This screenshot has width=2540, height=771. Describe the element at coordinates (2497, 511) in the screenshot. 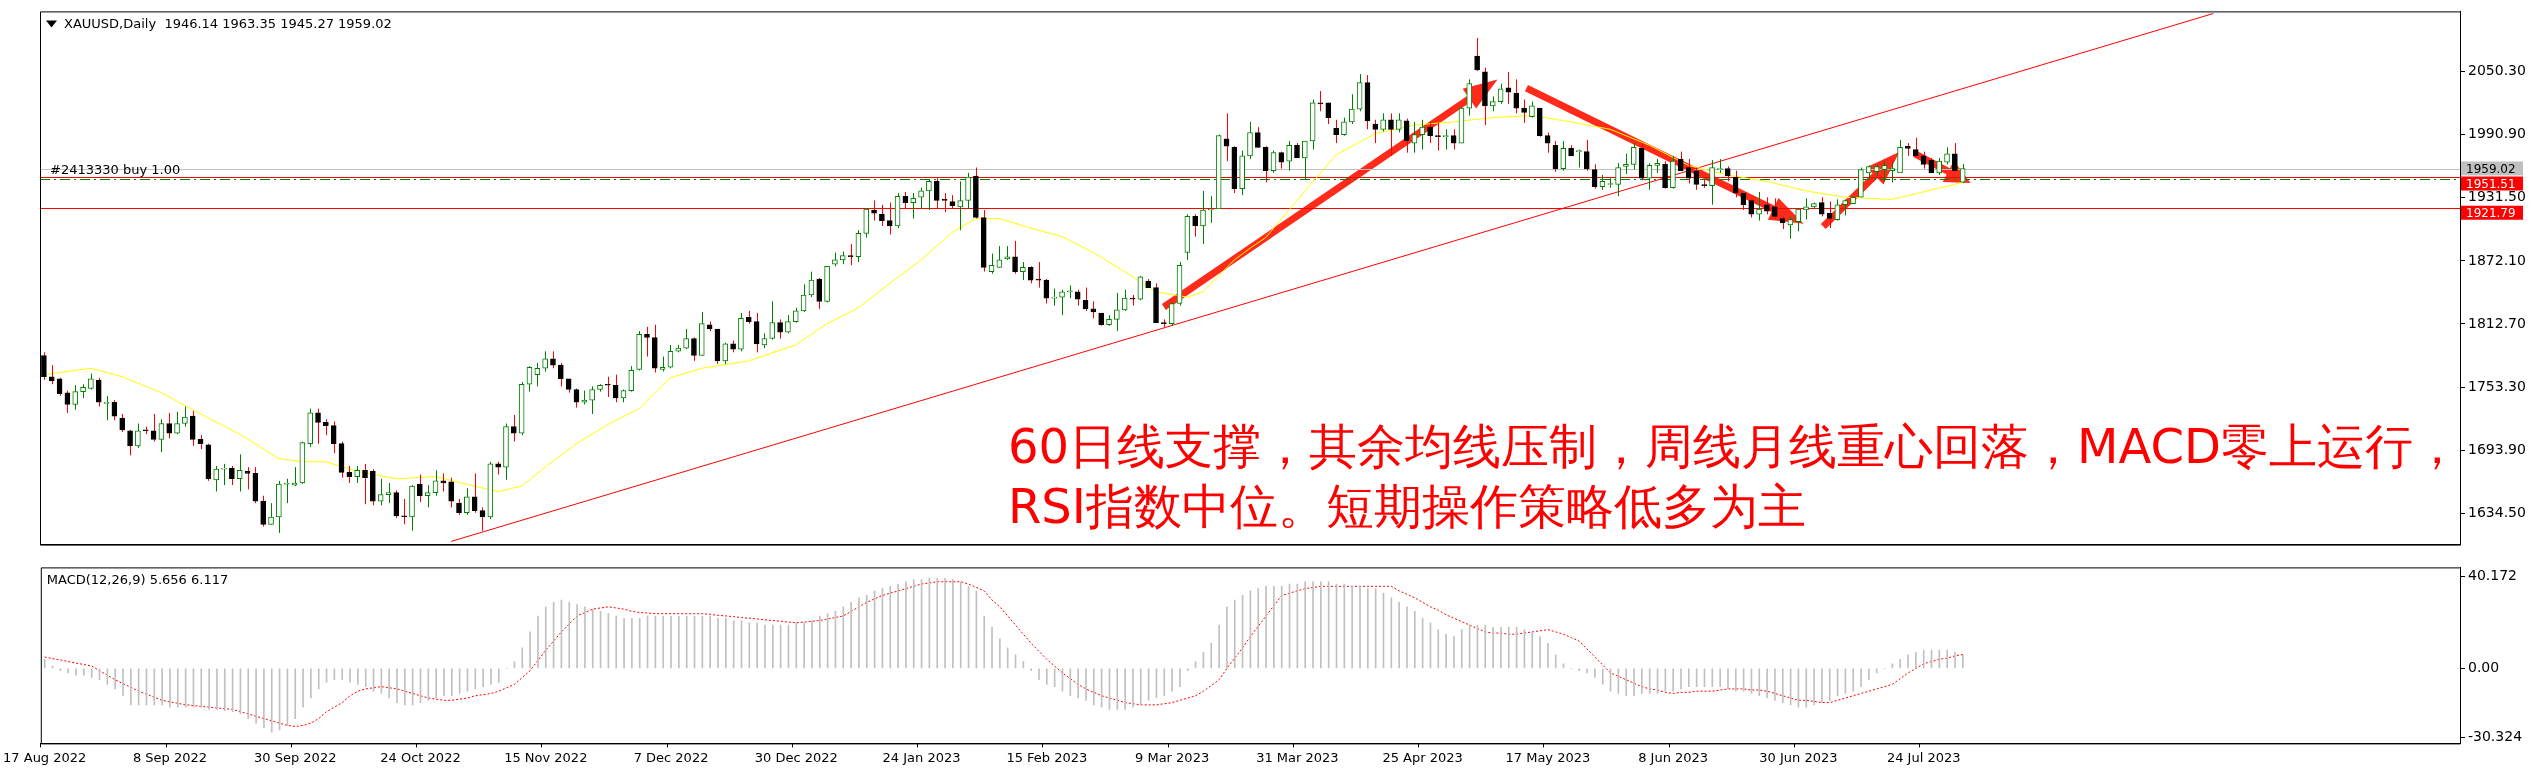

I see `y-tick-label: 1634.50` at that location.